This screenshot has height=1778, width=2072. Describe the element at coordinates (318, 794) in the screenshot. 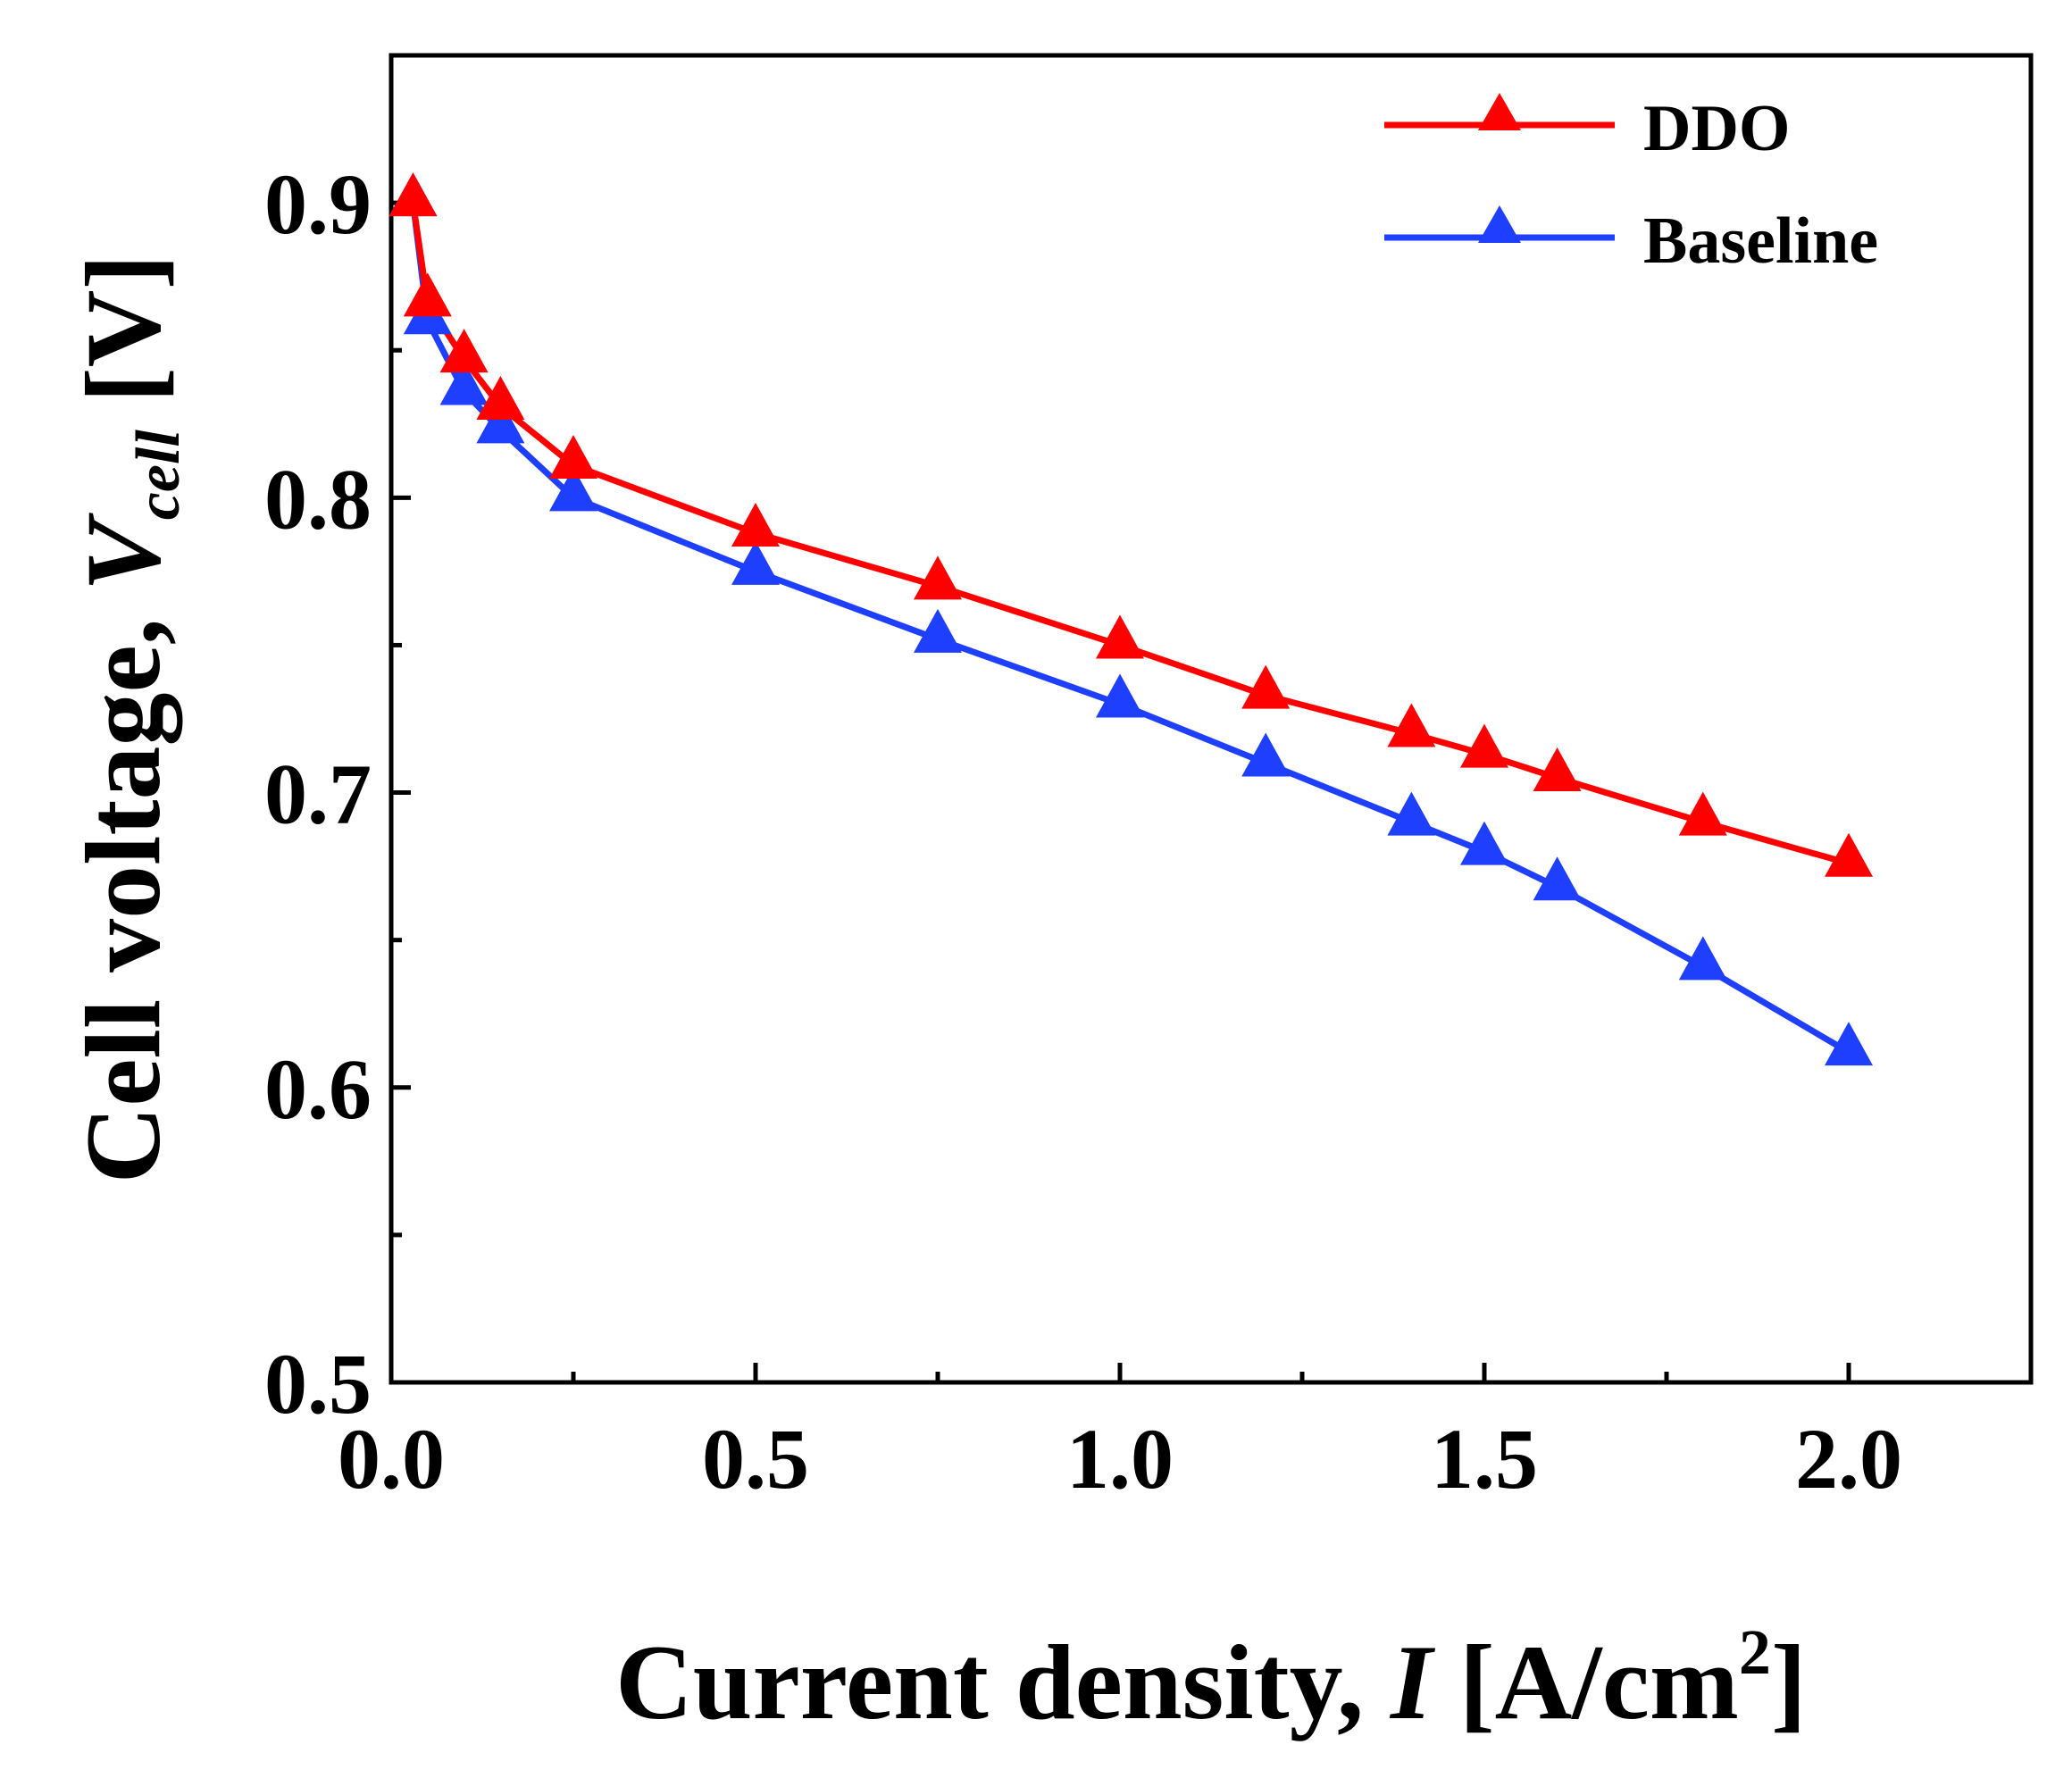

I see `y-tick-label: 0.7` at that location.